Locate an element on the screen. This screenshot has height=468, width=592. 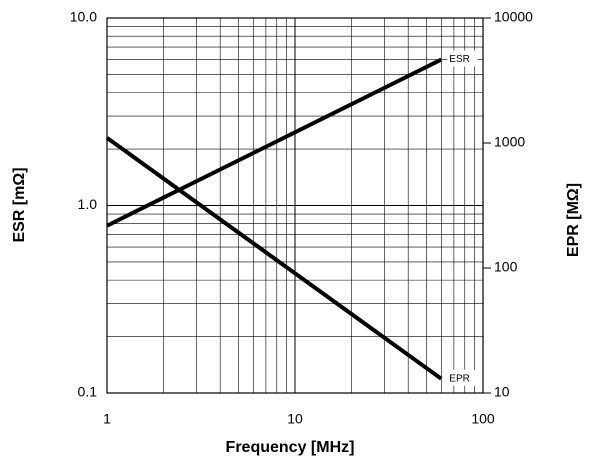
x-axis-label: Frequency [MHz] is located at coordinates (290, 447).